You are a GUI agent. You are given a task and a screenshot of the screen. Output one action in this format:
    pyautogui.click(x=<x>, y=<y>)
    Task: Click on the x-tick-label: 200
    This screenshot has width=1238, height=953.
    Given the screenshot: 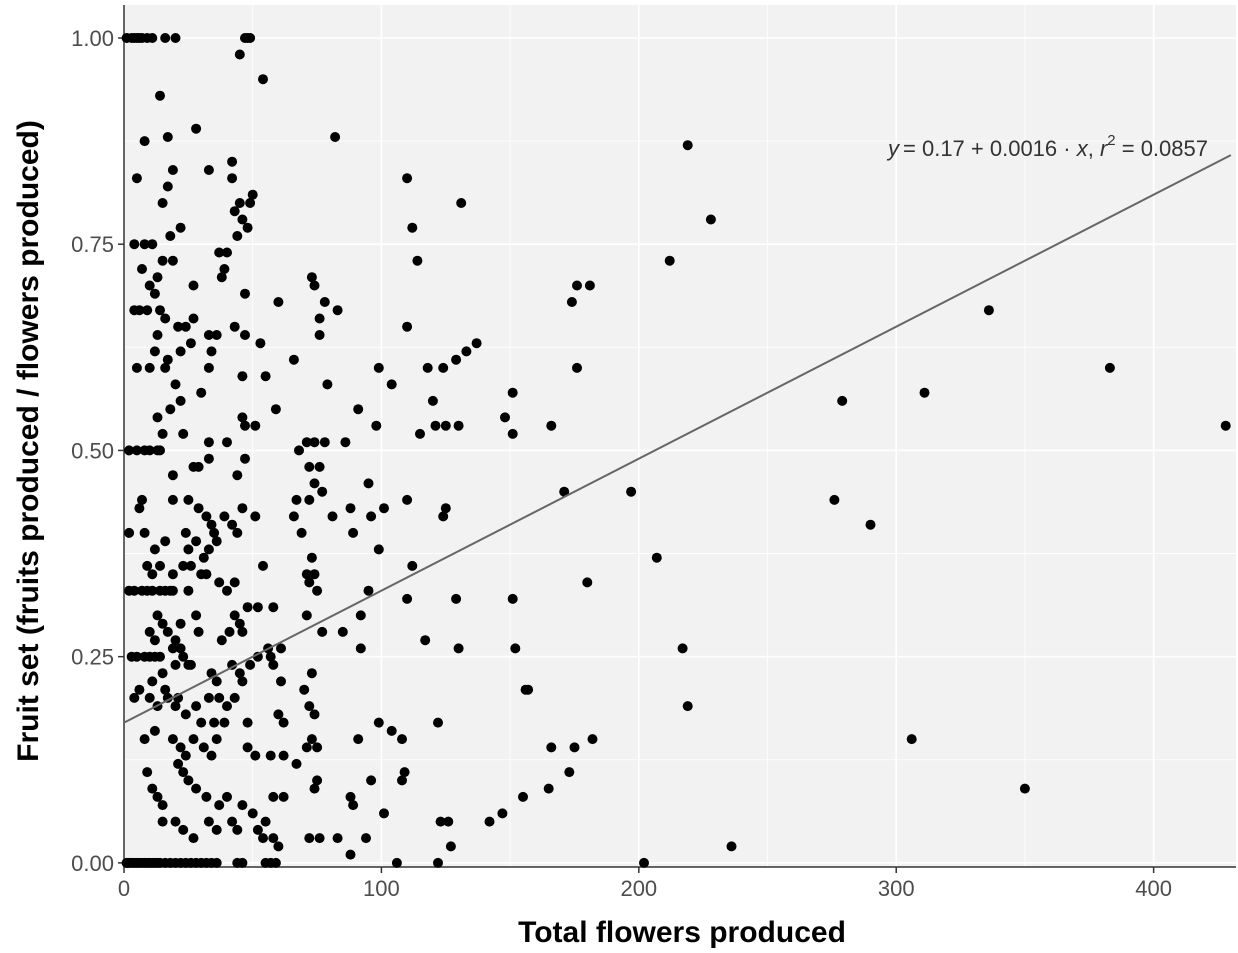 What is the action you would take?
    pyautogui.click(x=638, y=888)
    